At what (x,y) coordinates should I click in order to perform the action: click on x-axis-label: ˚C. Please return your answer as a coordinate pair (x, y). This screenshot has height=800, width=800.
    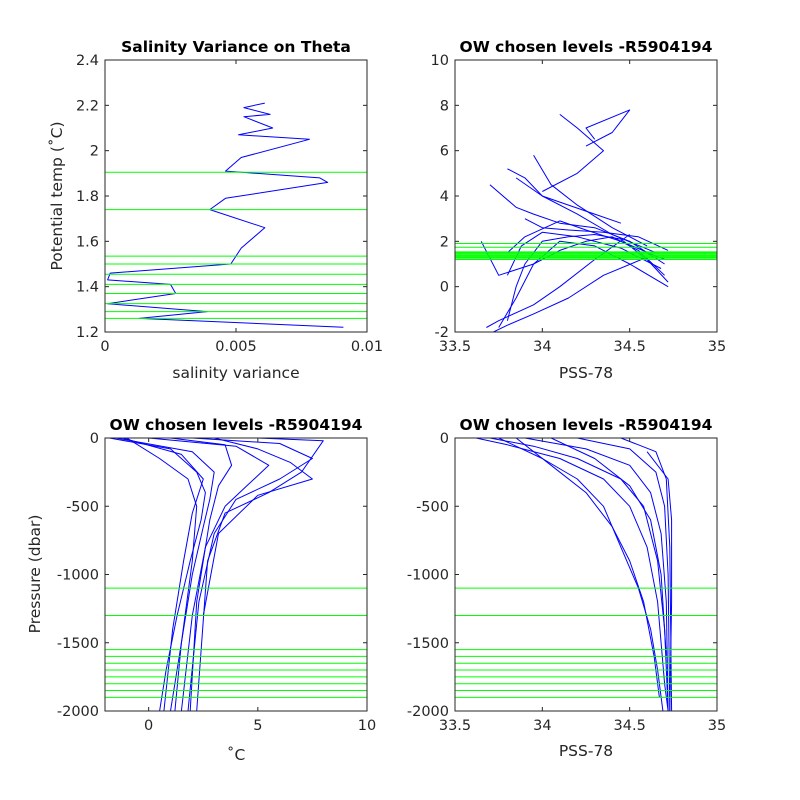
    Looking at the image, I should click on (236, 755).